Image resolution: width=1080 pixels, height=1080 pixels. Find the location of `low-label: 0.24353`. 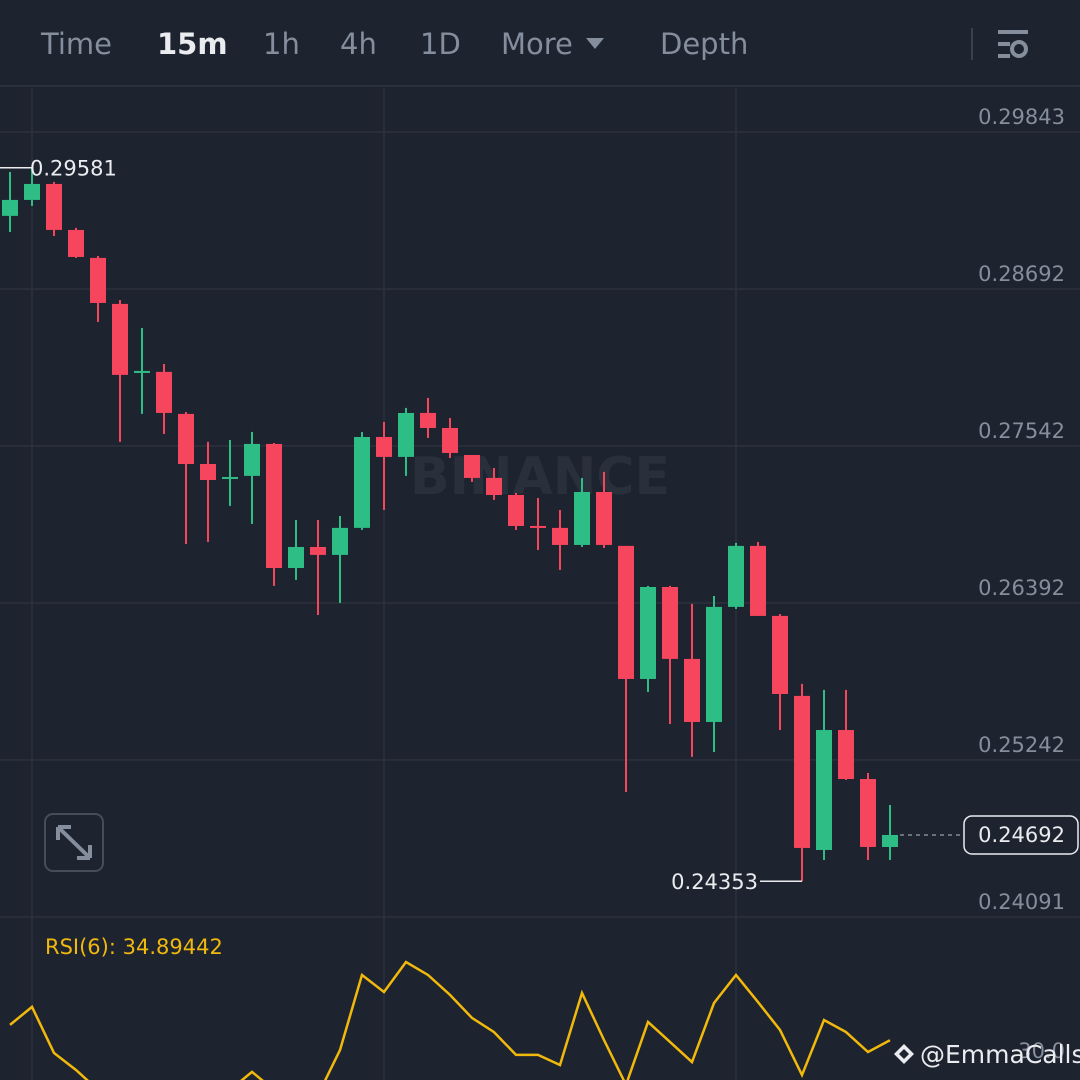

low-label: 0.24353 is located at coordinates (714, 882).